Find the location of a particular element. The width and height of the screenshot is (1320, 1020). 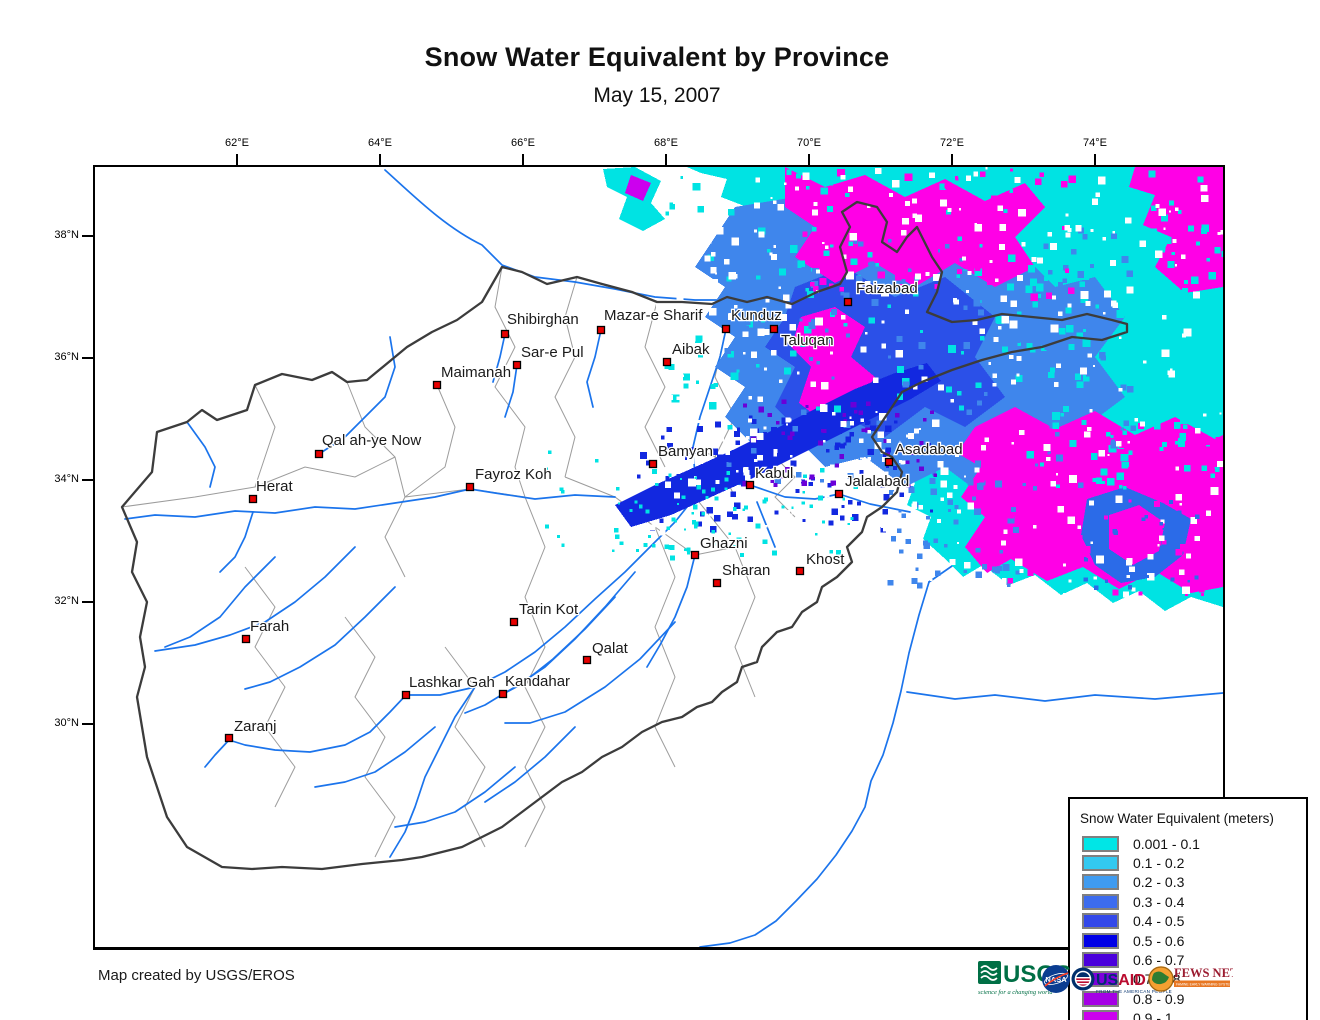

city-label: Mazar-e Sharif is located at coordinates (653, 315).